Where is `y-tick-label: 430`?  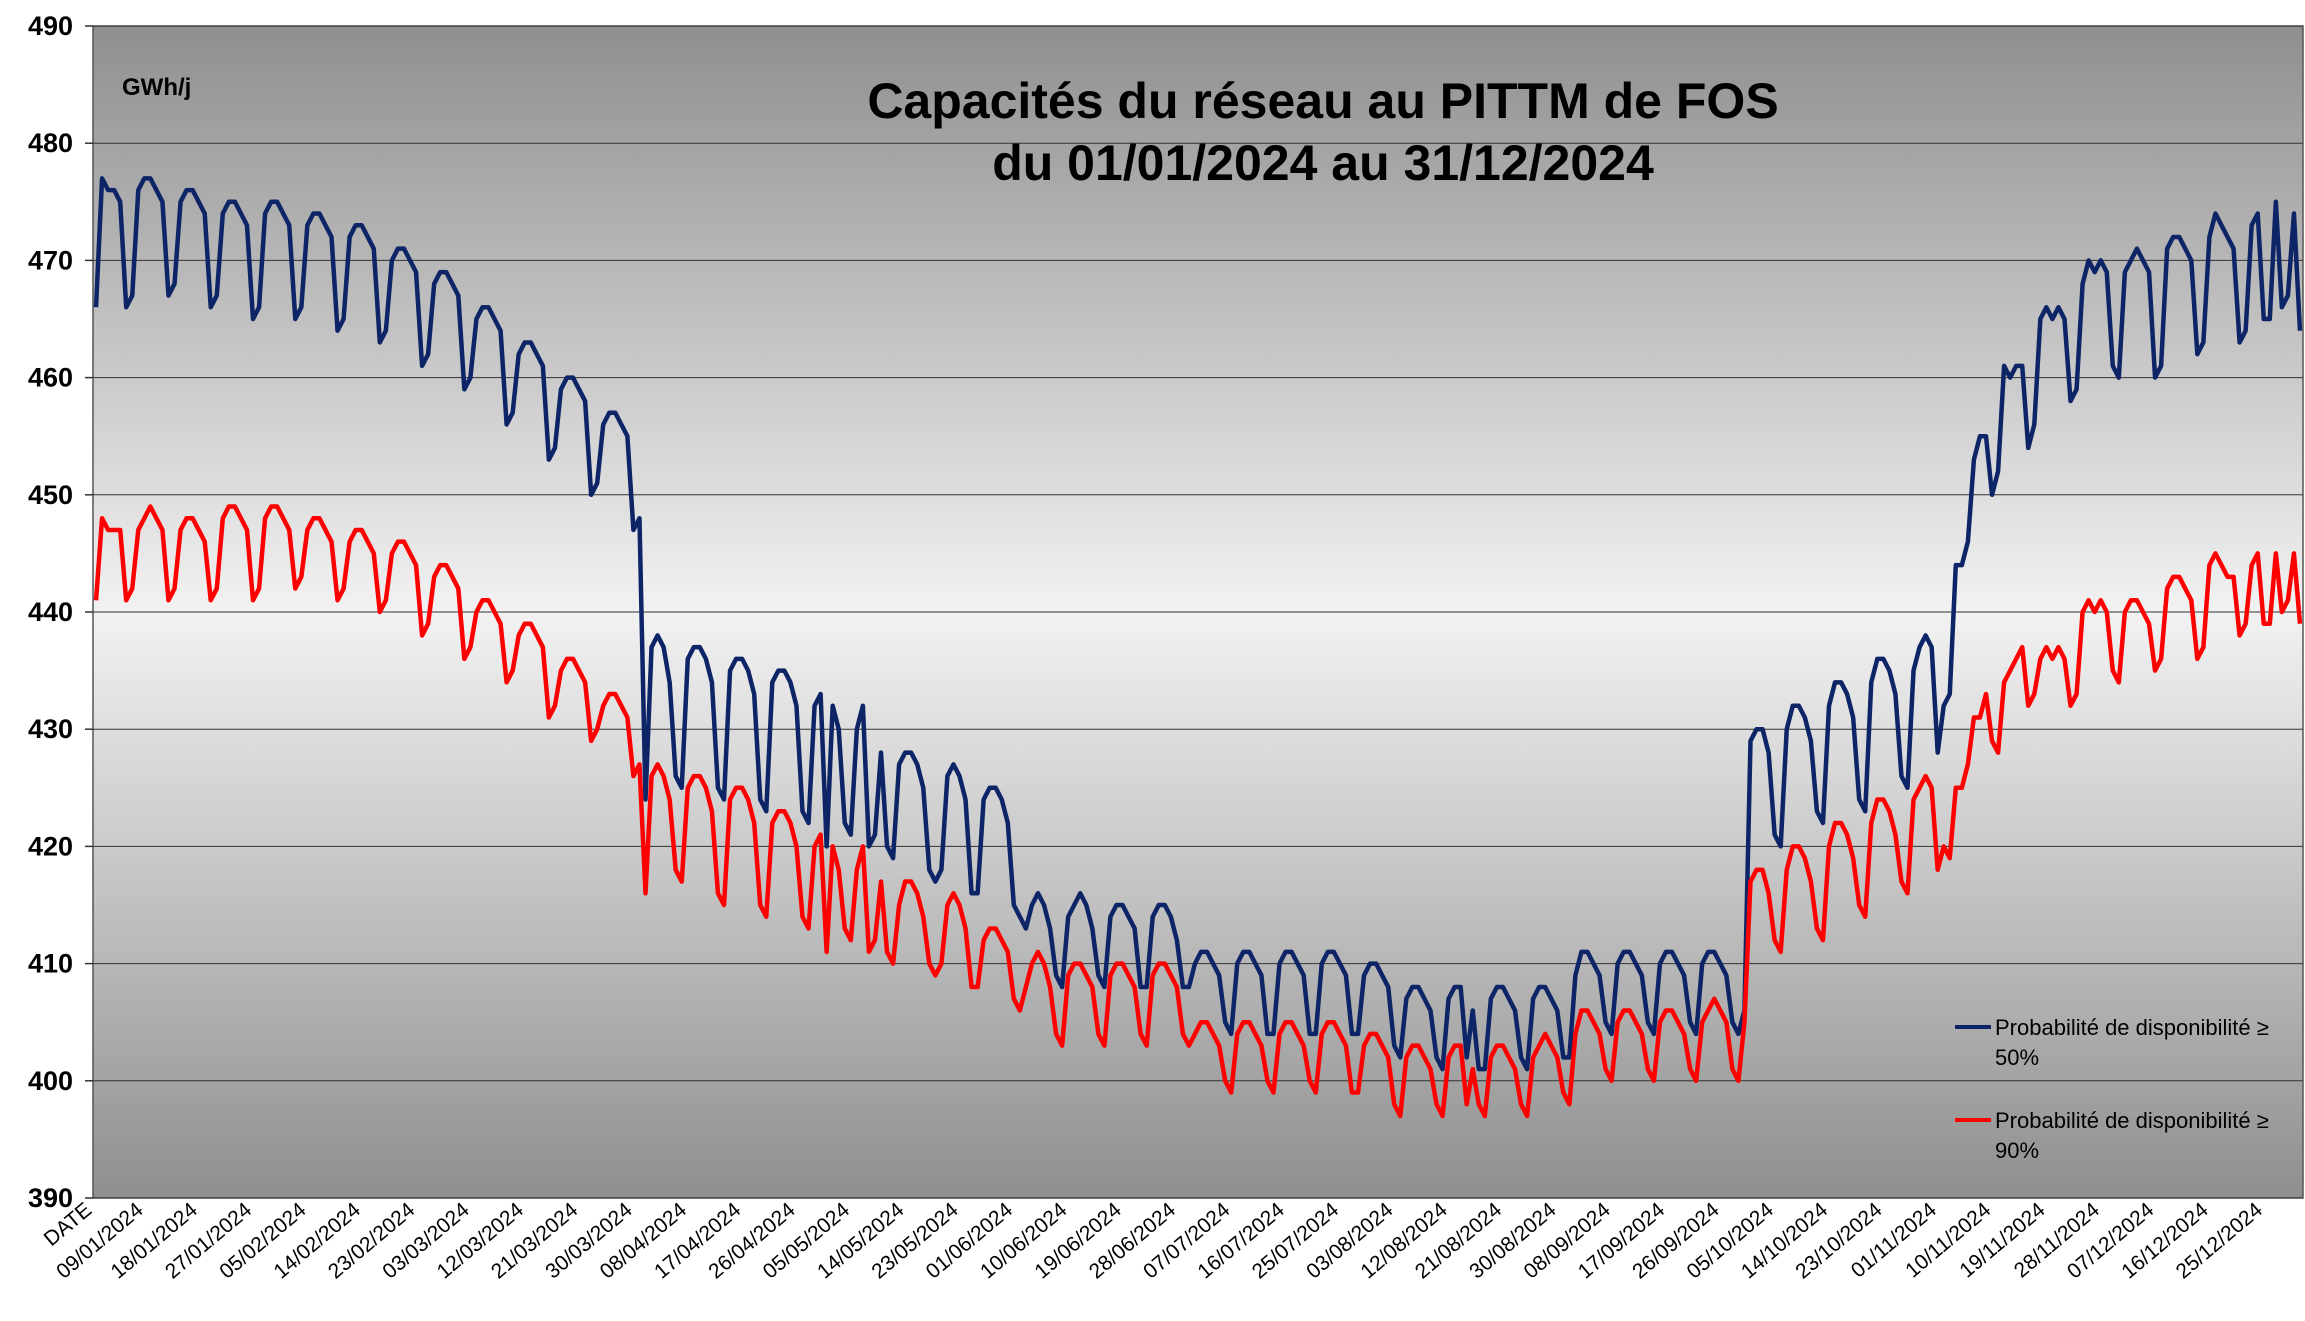 y-tick-label: 430 is located at coordinates (50, 729).